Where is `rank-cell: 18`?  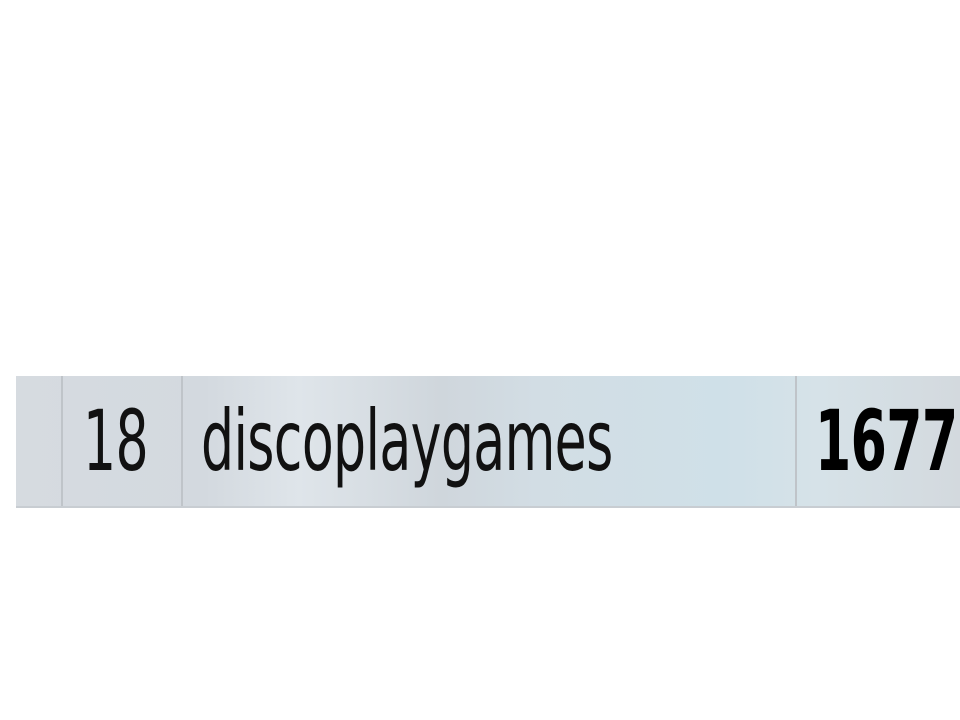
rank-cell: 18 is located at coordinates (121, 441).